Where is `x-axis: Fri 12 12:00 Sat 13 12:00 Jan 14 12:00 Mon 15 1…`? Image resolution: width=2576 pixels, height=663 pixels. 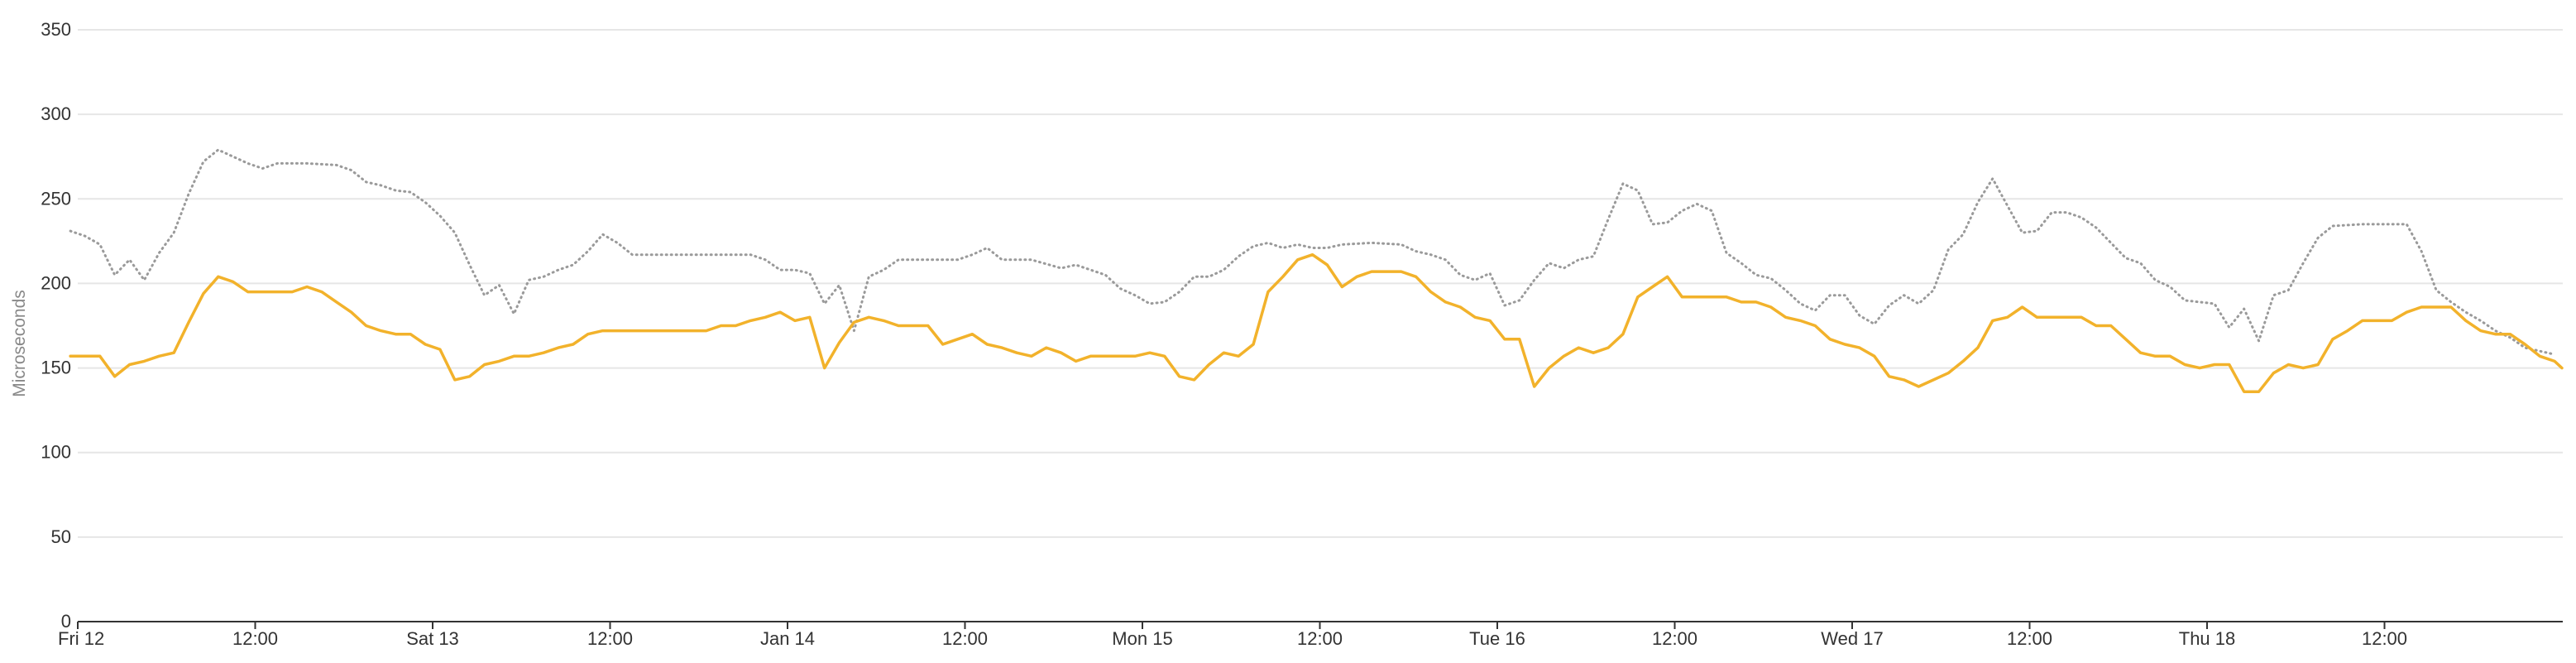 x-axis: Fri 12 12:00 Sat 13 12:00 Jan 14 12:00 Mon 15 1… is located at coordinates (1310, 635).